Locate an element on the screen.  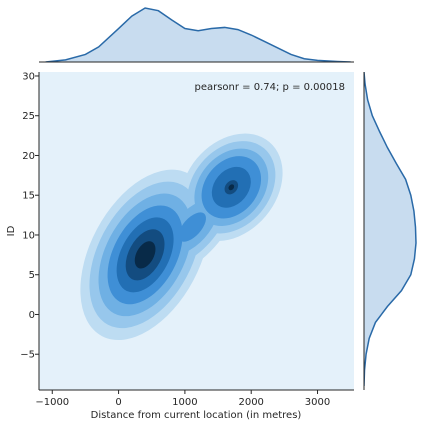
right-marginal-kde is located at coordinates (390, 229).